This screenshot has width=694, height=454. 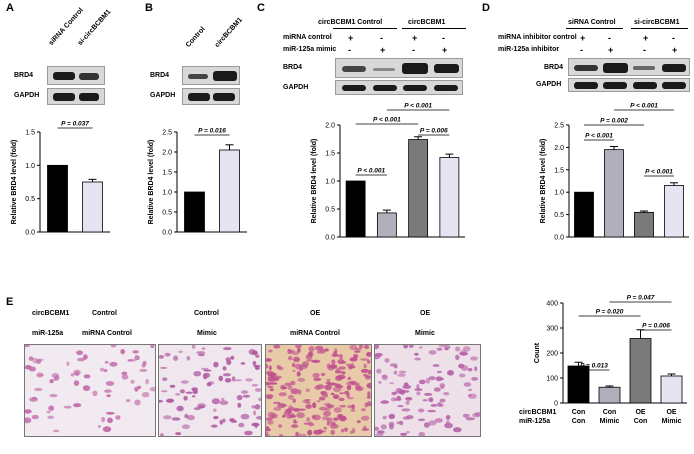 I want to click on group-header: si-circBCBM1, so click(x=657, y=22).